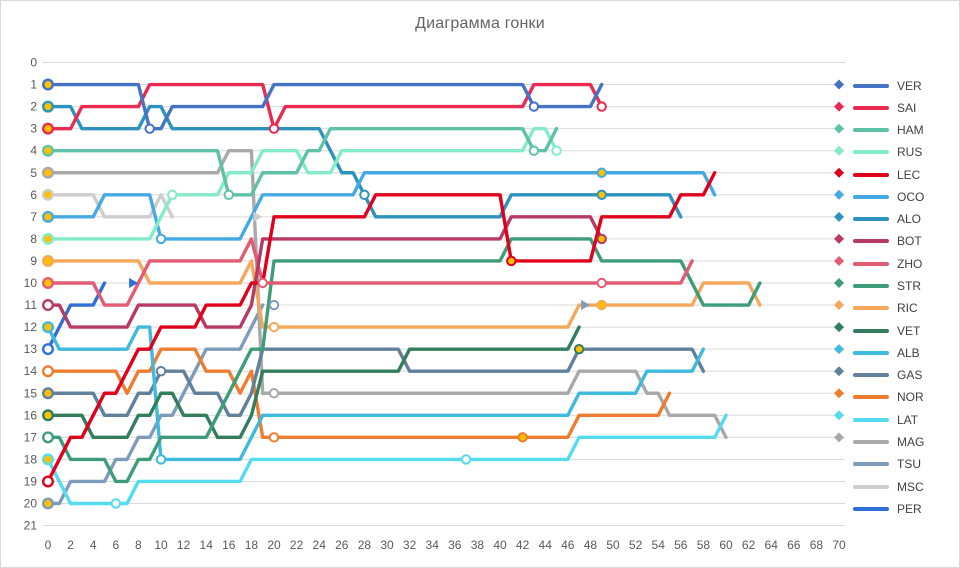 The width and height of the screenshot is (960, 568). I want to click on x-tick-label-34: 34, so click(433, 545).